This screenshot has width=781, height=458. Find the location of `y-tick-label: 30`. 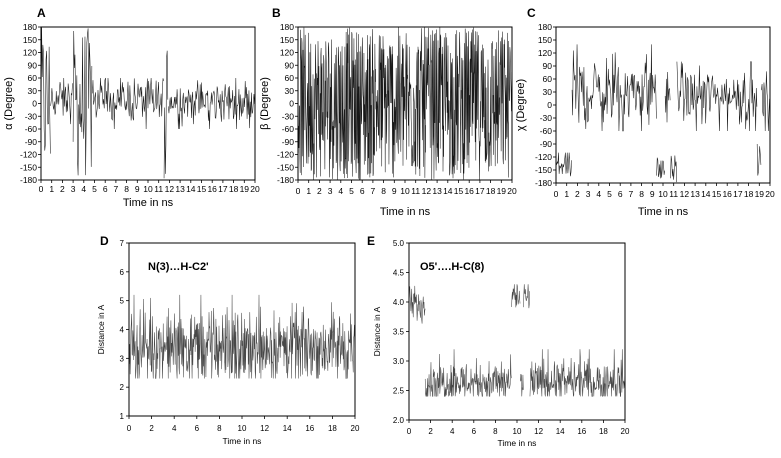

y-tick-label: 30 is located at coordinates (33, 91).